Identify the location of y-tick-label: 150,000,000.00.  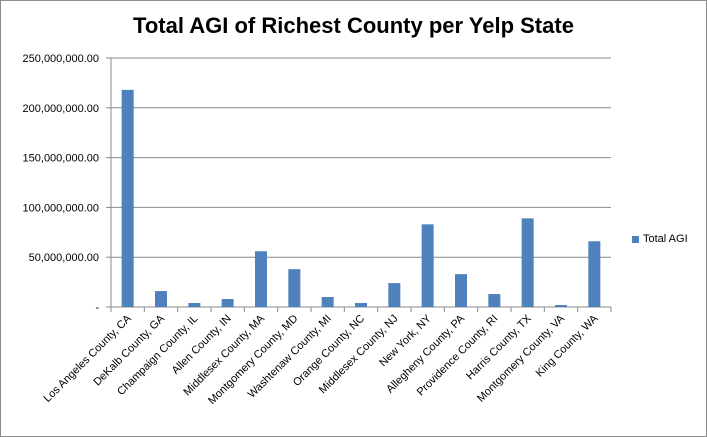
(61, 159).